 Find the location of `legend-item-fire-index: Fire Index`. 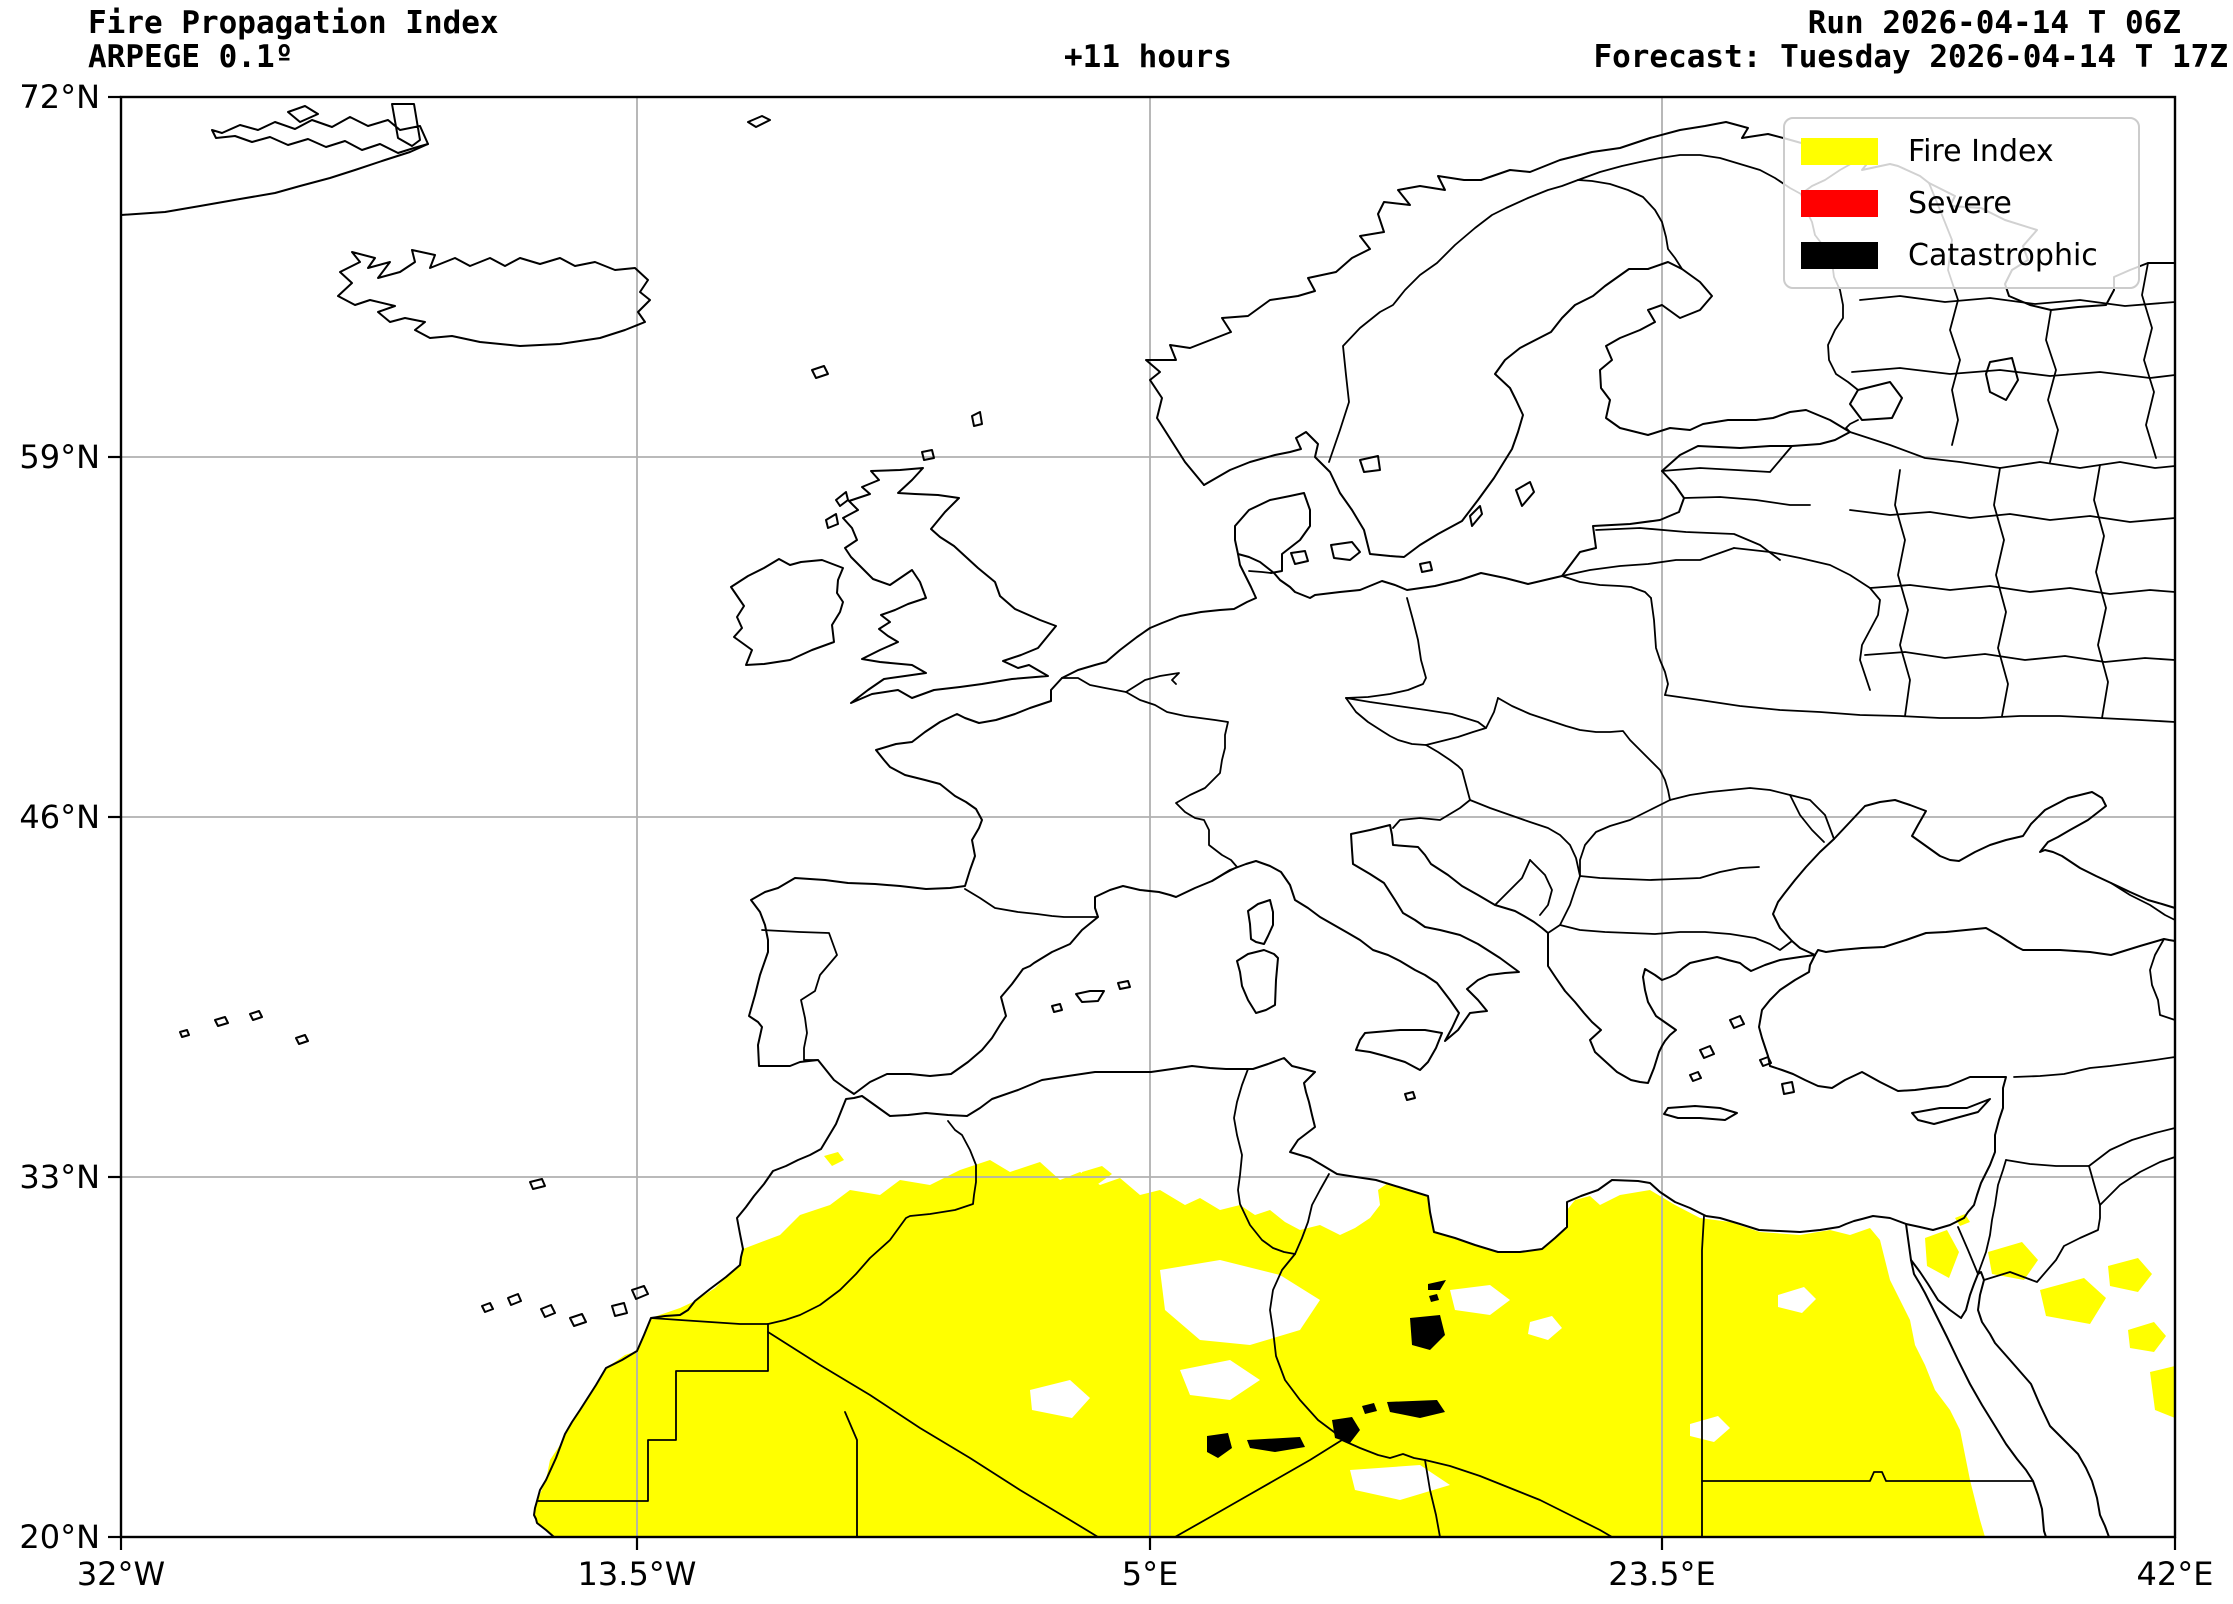

legend-item-fire-index: Fire Index is located at coordinates (1961, 151).